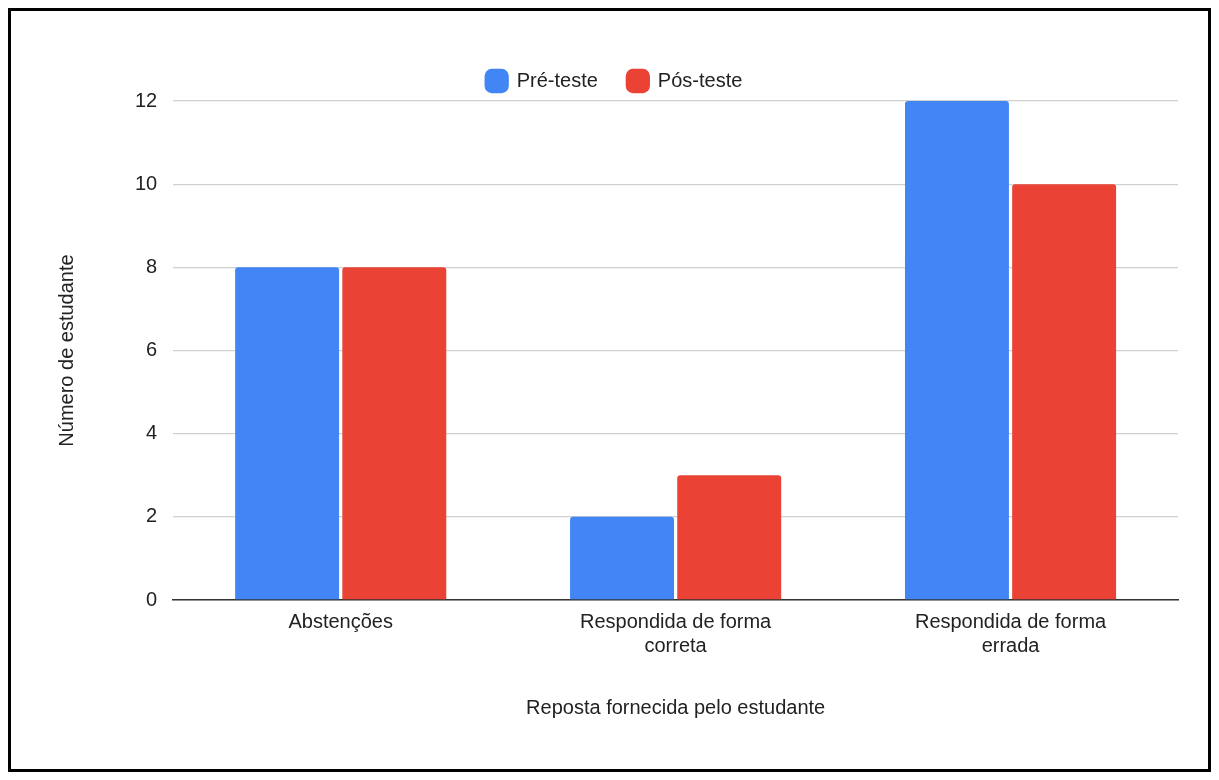 Image resolution: width=1219 pixels, height=780 pixels. Describe the element at coordinates (1011, 632) in the screenshot. I see `x-tick-label: Respondida de forma errada` at that location.